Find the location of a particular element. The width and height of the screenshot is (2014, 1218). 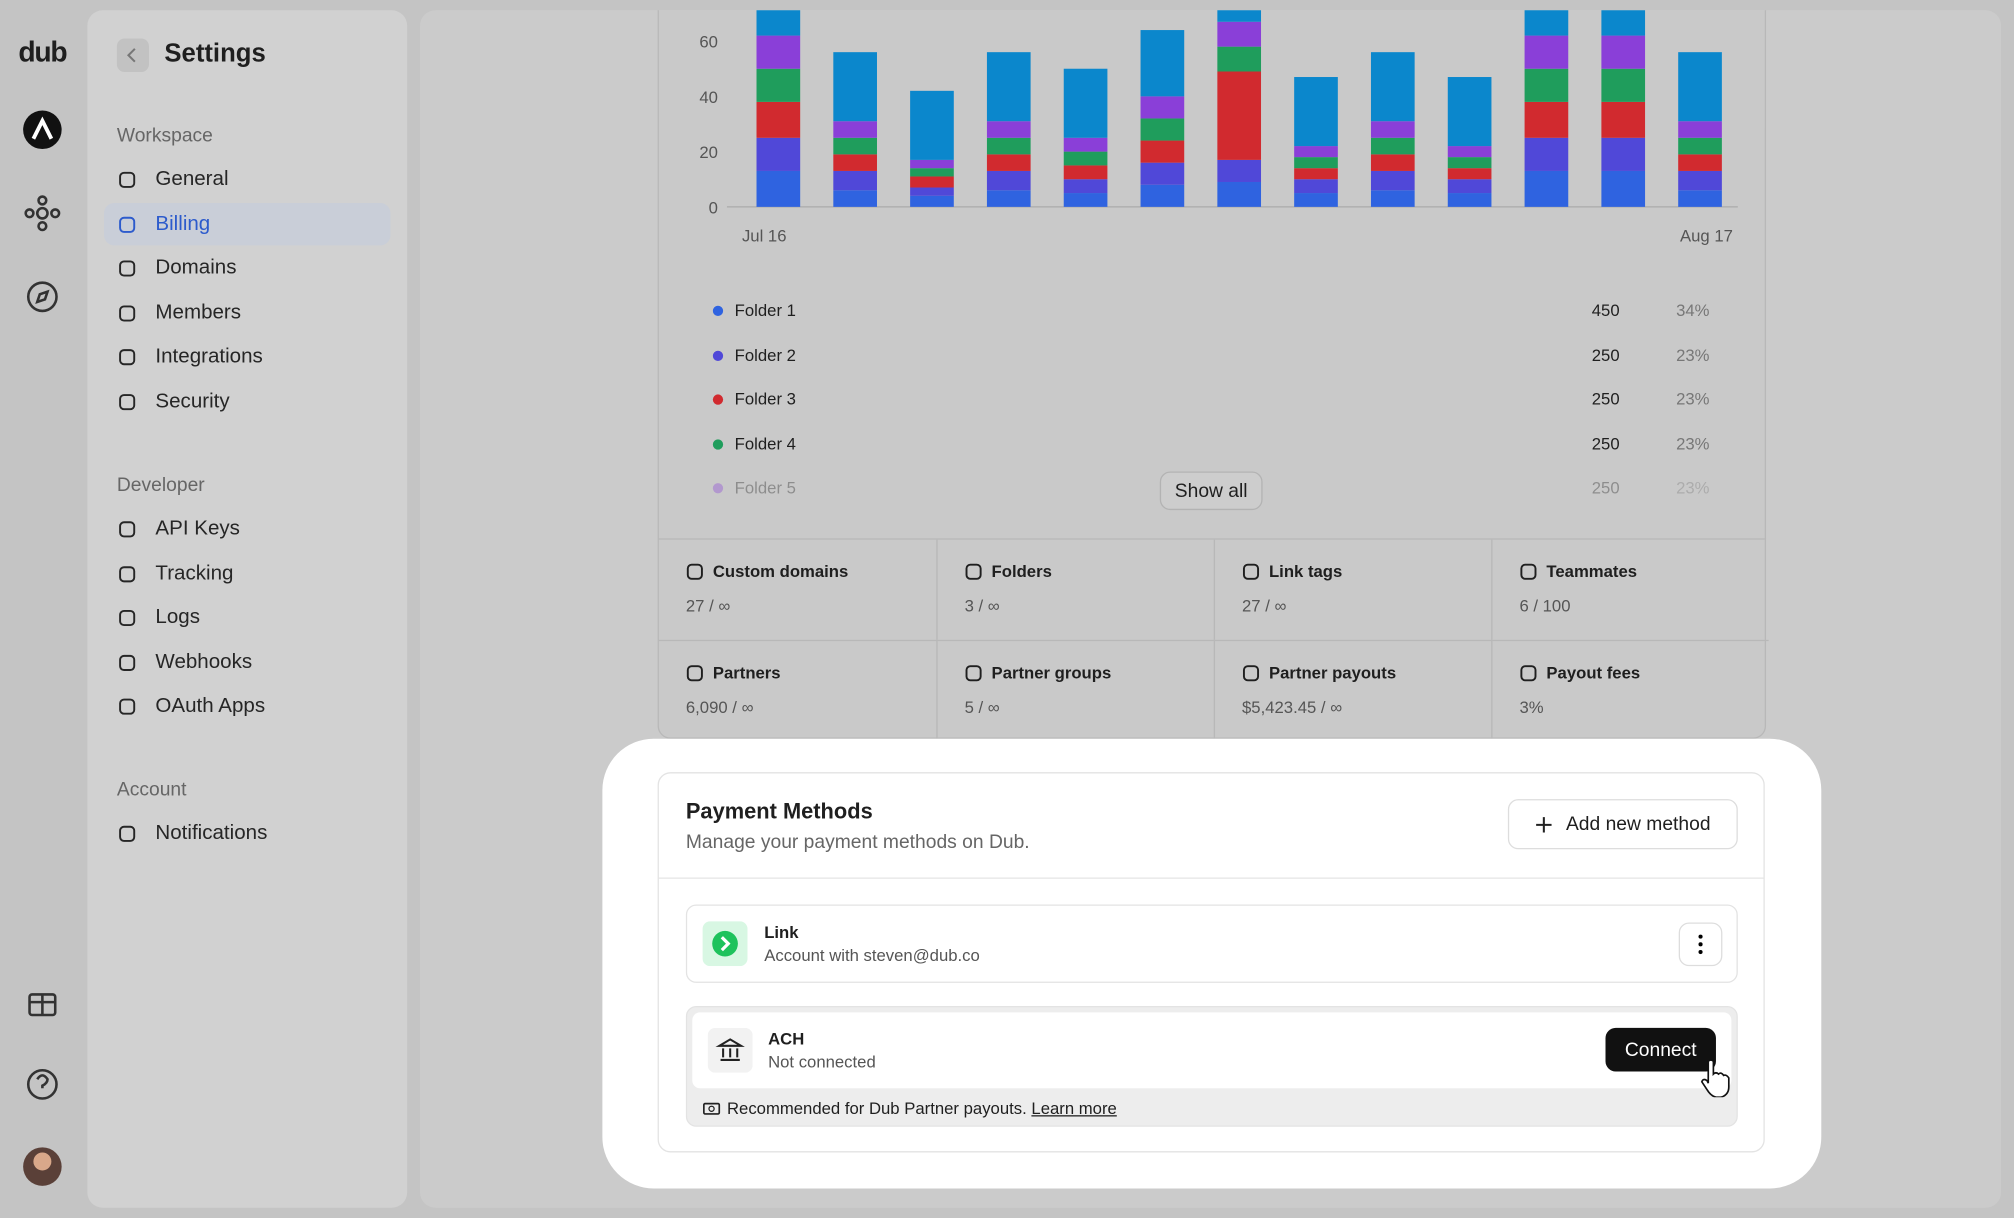

explore-icon is located at coordinates (42, 297).